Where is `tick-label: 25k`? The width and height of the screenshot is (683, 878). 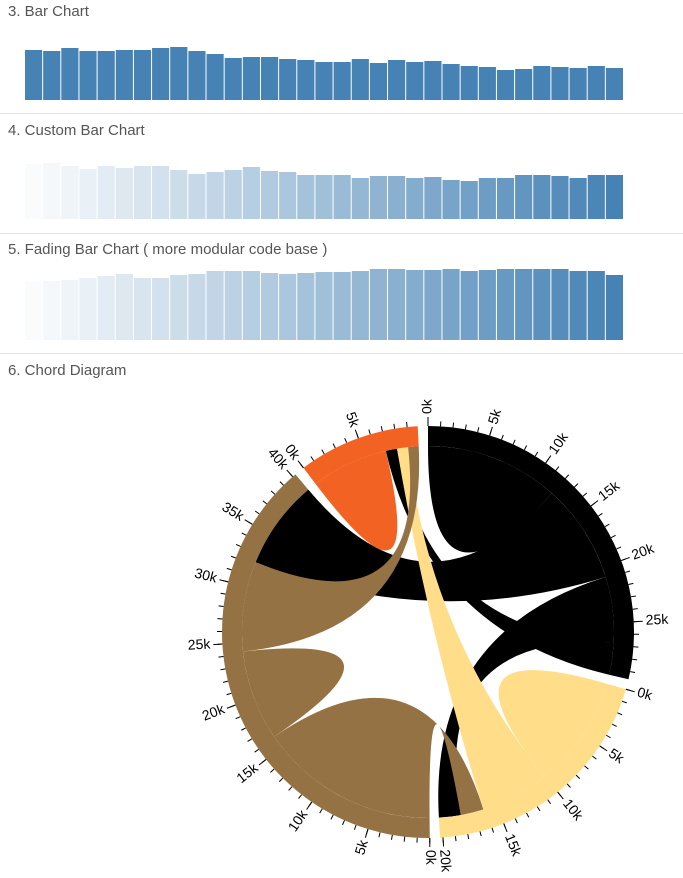
tick-label: 25k is located at coordinates (199, 643).